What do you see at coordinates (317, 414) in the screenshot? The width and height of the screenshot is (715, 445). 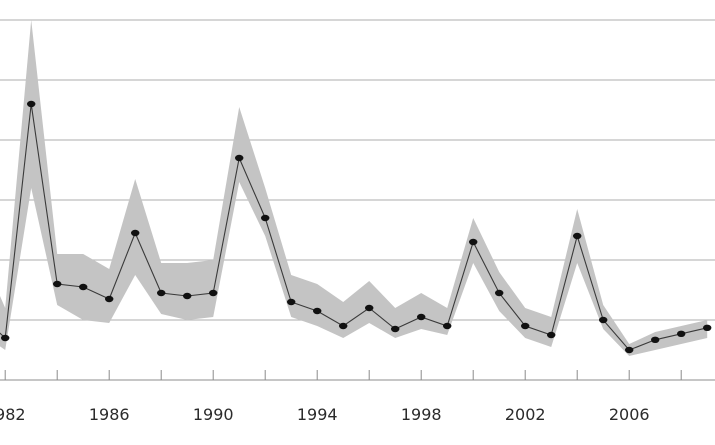 I see `x-tick-label: 1994` at bounding box center [317, 414].